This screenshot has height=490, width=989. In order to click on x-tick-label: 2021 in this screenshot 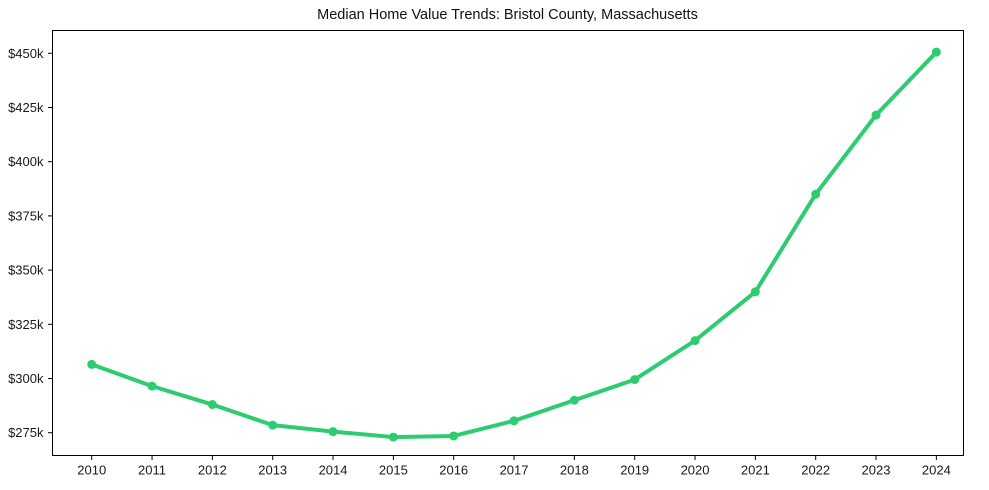, I will do `click(755, 470)`.